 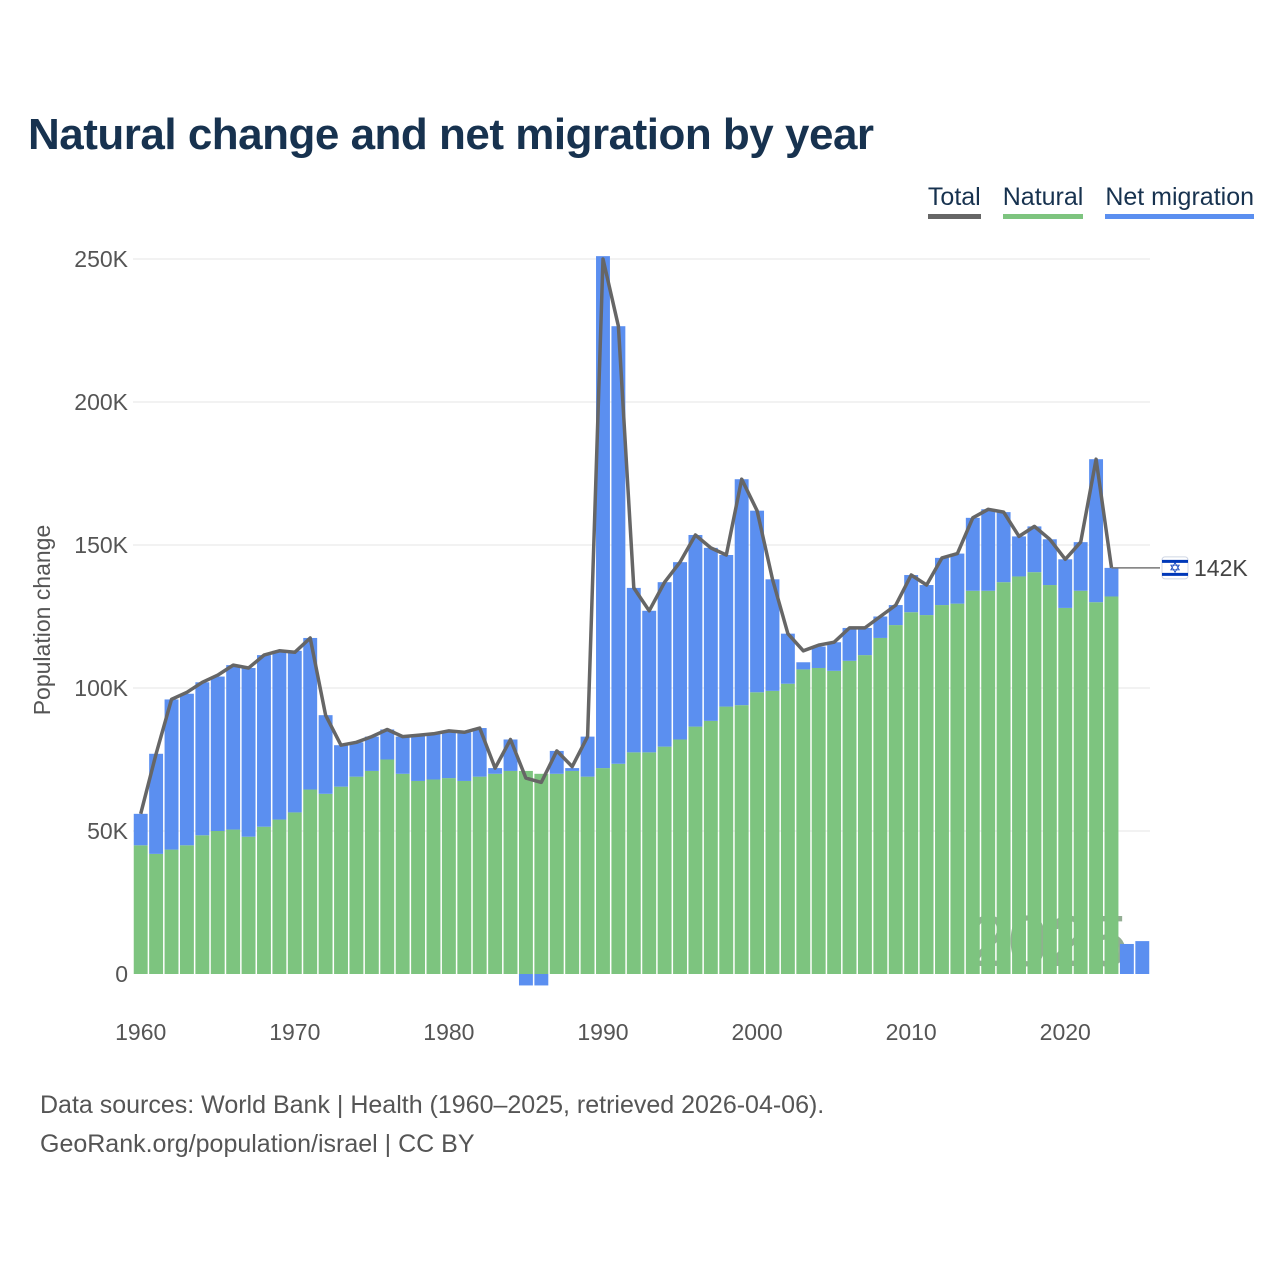 I want to click on legend-item-net-migration: Net migration, so click(x=1179, y=201).